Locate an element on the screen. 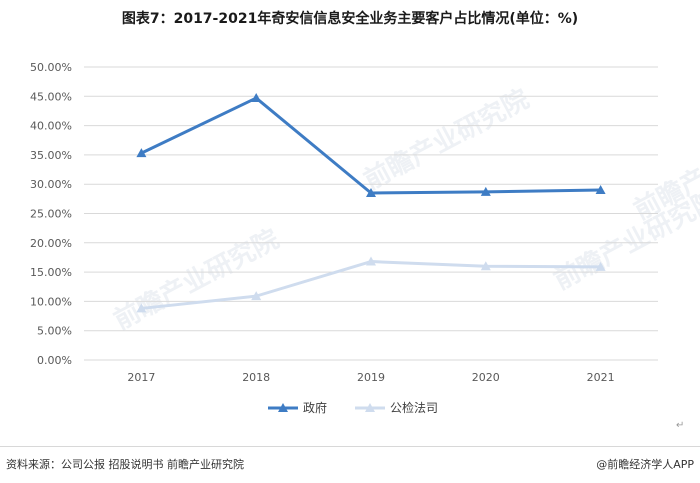  y-tick-label: 0.00% is located at coordinates (54, 360).